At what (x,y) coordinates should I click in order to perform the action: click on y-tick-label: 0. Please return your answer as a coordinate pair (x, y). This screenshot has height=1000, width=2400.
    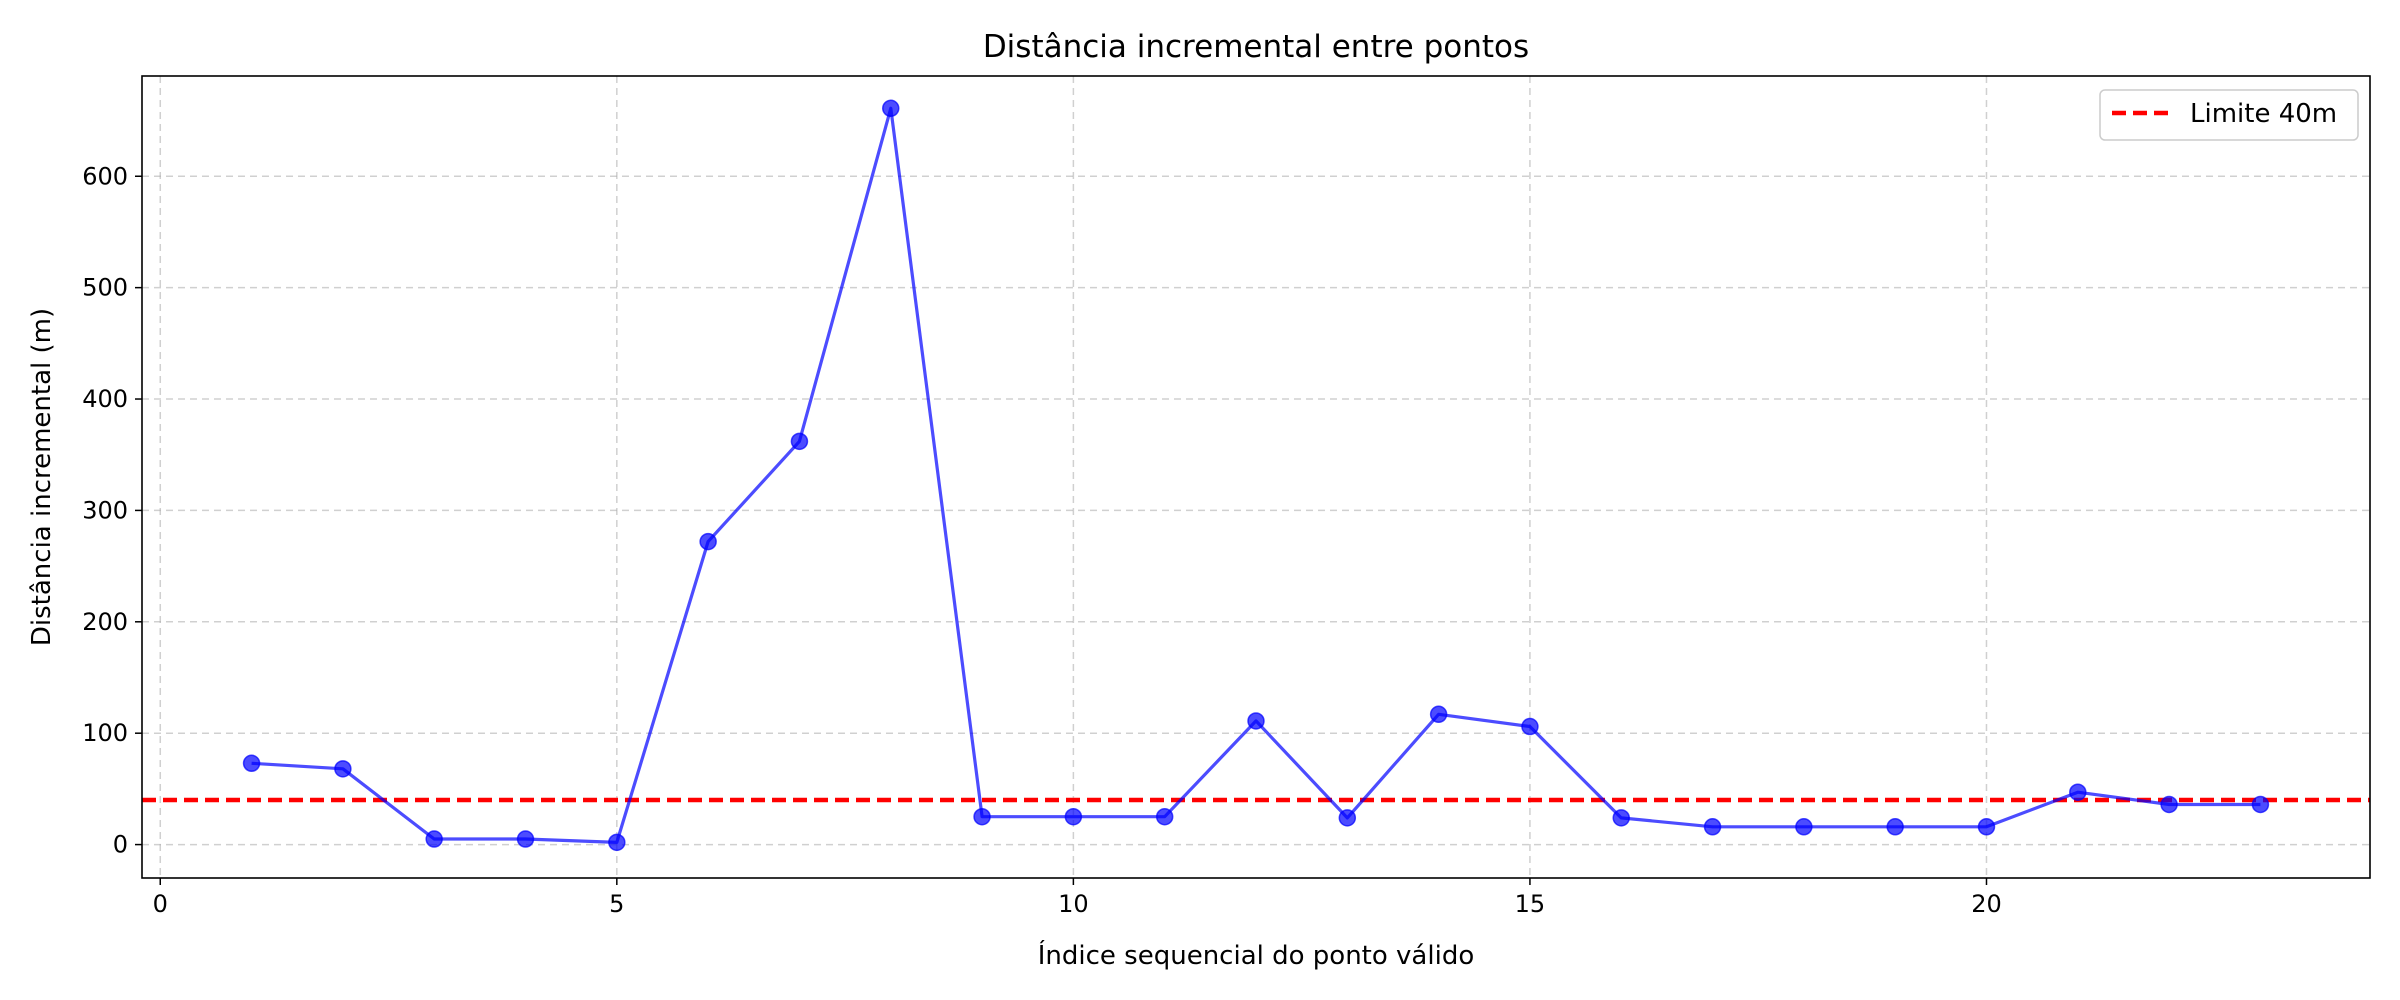
    Looking at the image, I should click on (120, 845).